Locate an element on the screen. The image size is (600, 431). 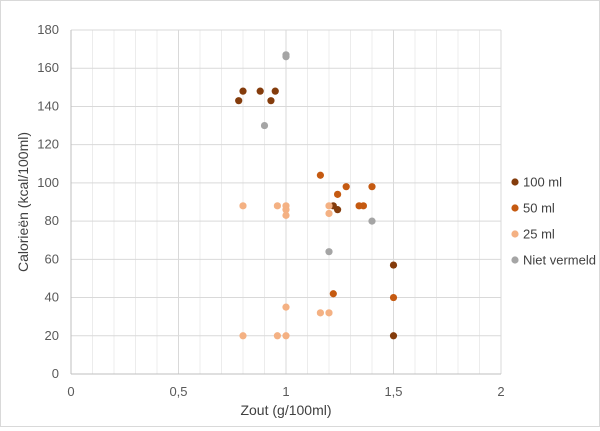
y-tick-label: 20 is located at coordinates (52, 335).